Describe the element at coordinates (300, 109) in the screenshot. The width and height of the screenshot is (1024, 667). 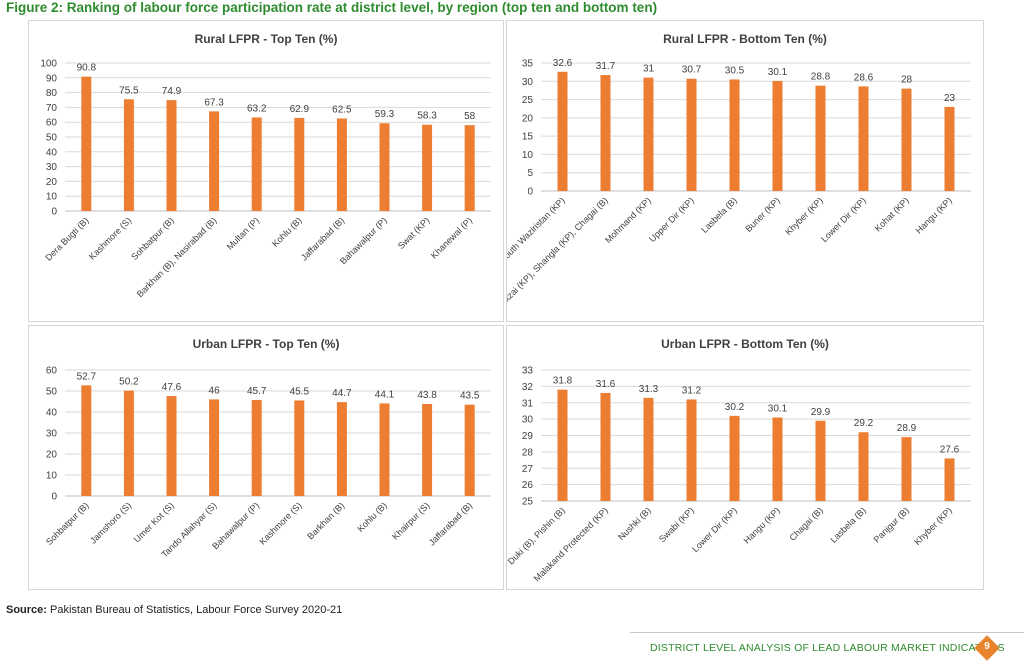
I see `data-label: 62.9` at that location.